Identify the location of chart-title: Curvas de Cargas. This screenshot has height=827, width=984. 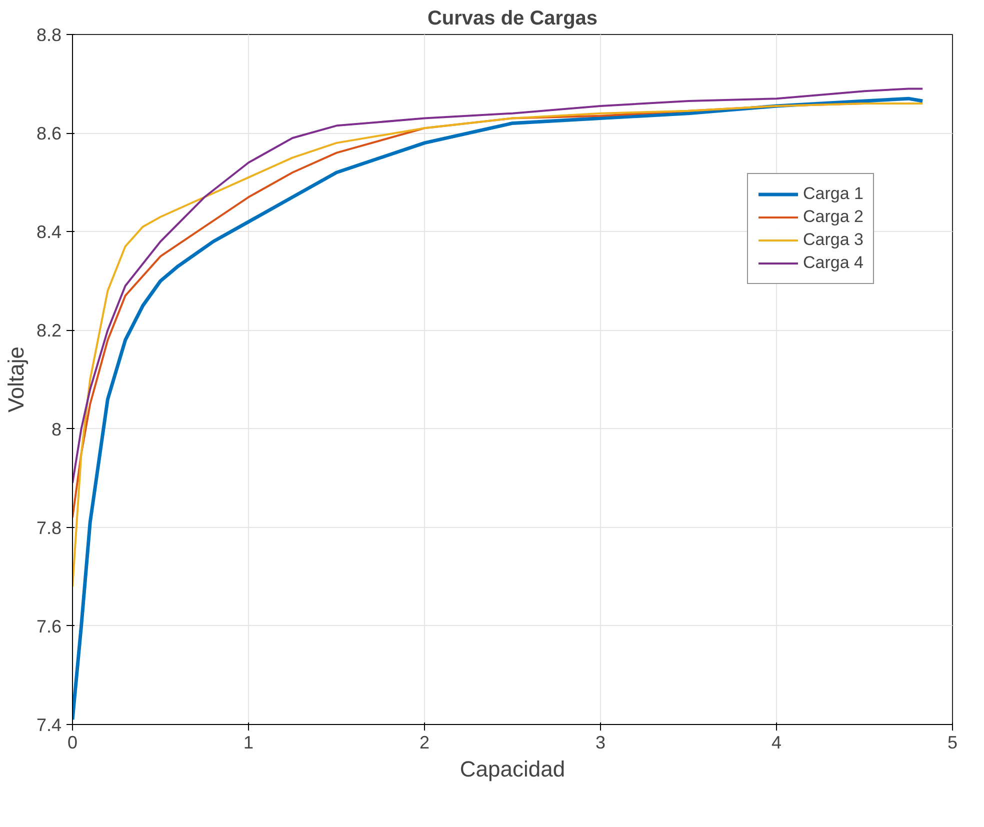
(512, 19).